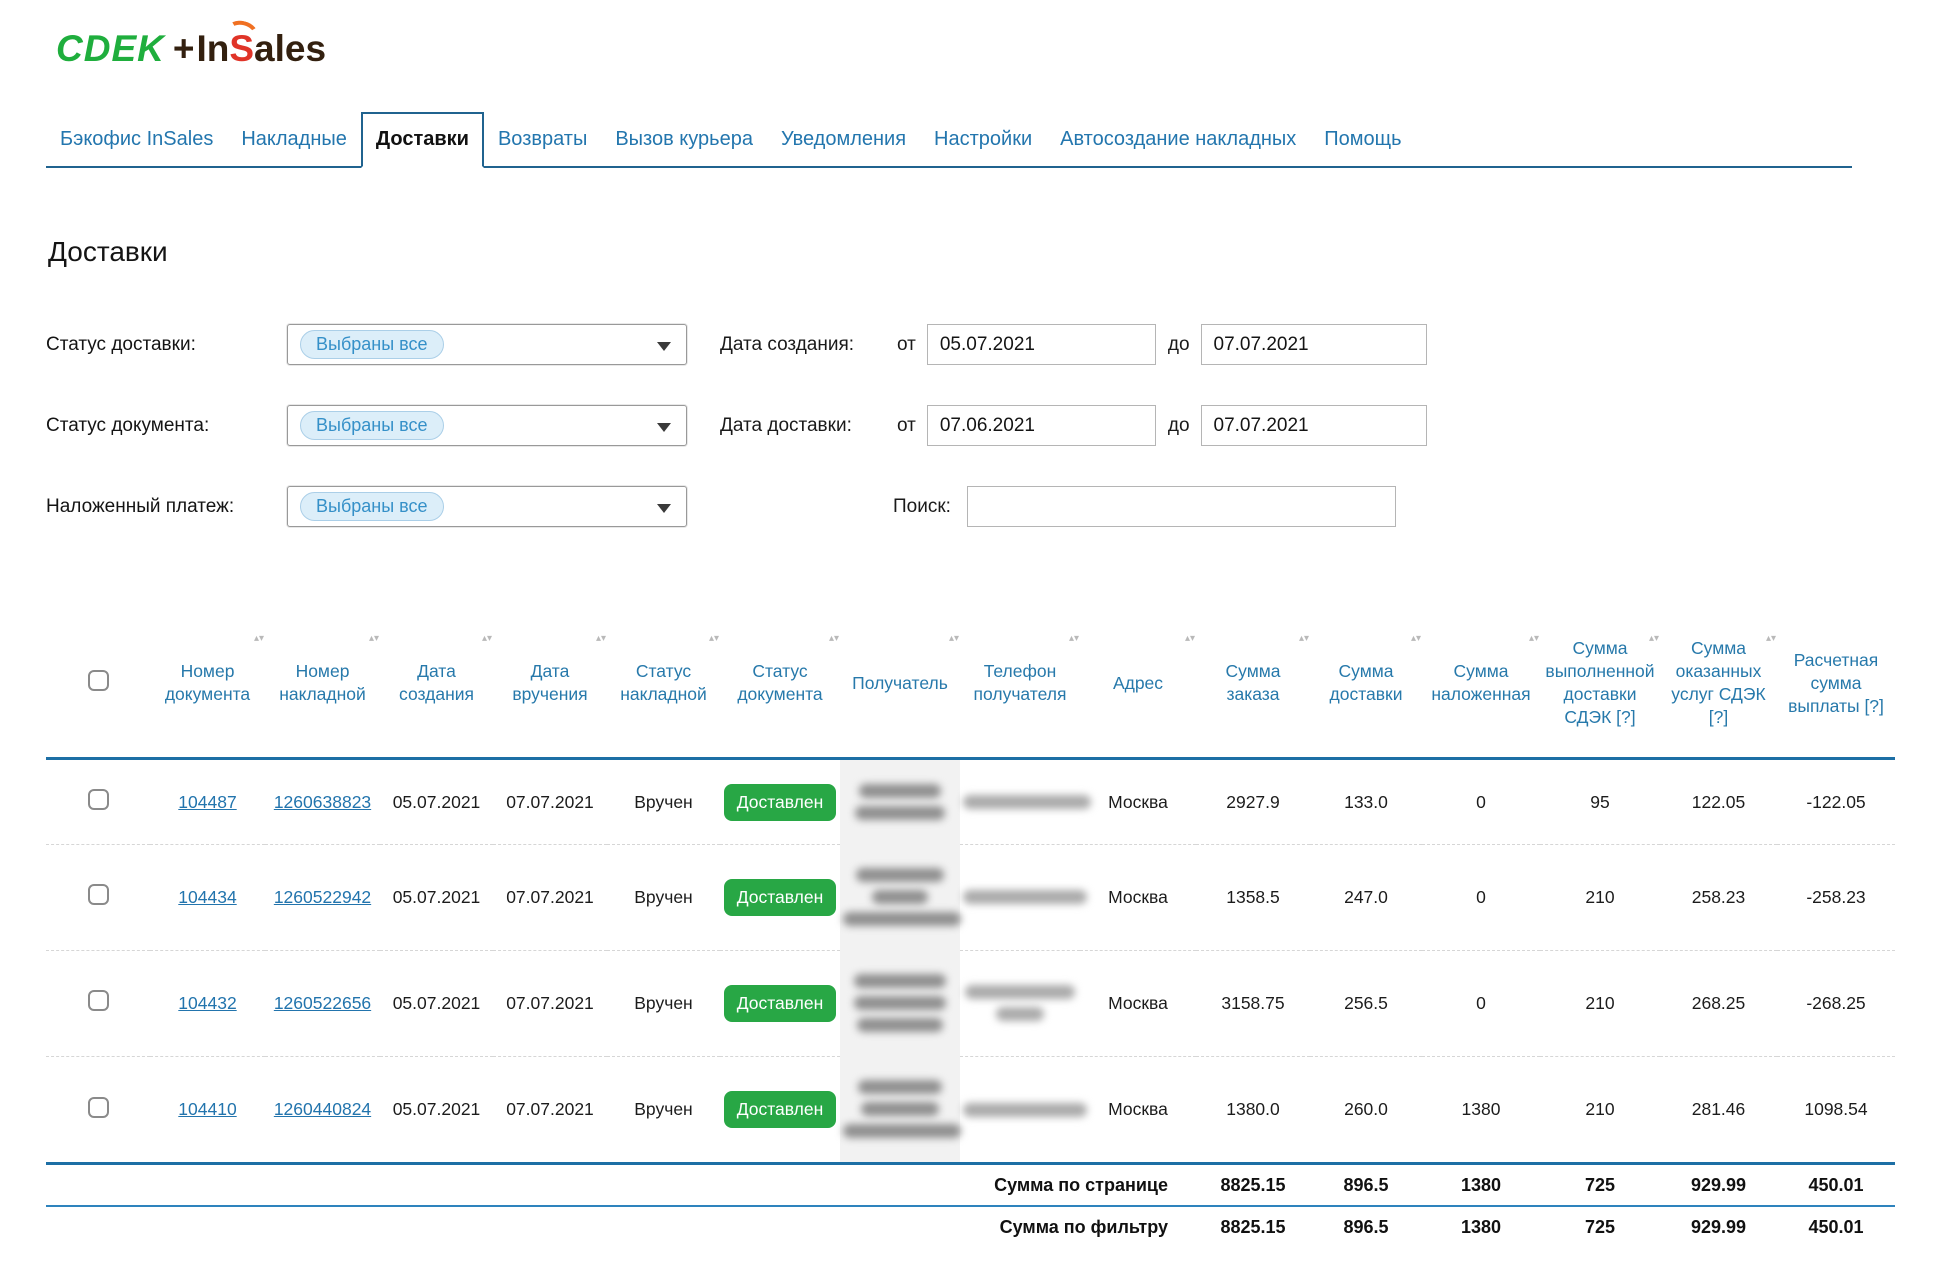 This screenshot has height=1274, width=1938. What do you see at coordinates (663, 1003) in the screenshot?
I see `invoice-status-cell: Вручен` at bounding box center [663, 1003].